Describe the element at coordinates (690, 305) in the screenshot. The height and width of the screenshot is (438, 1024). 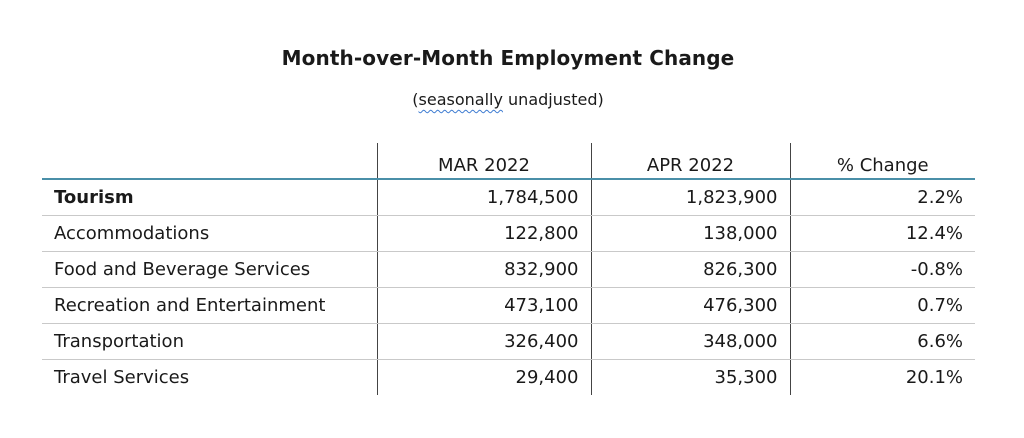
I see `cell-apr: 476,300` at that location.